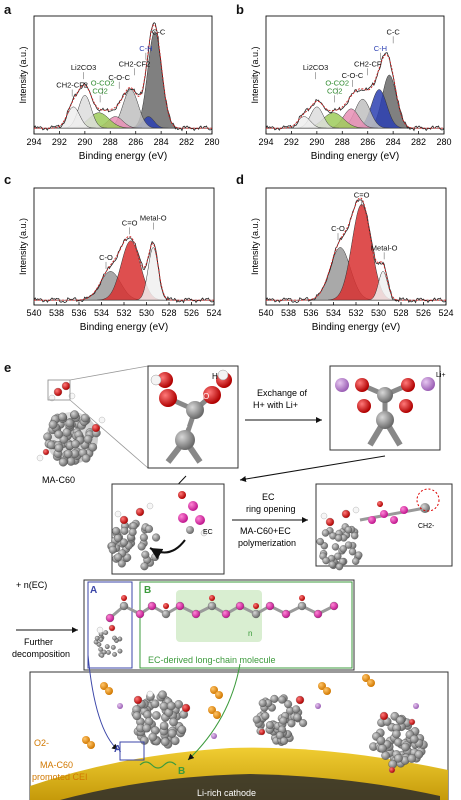 The image size is (461, 800). I want to click on h-atom-label: H, so click(215, 376).